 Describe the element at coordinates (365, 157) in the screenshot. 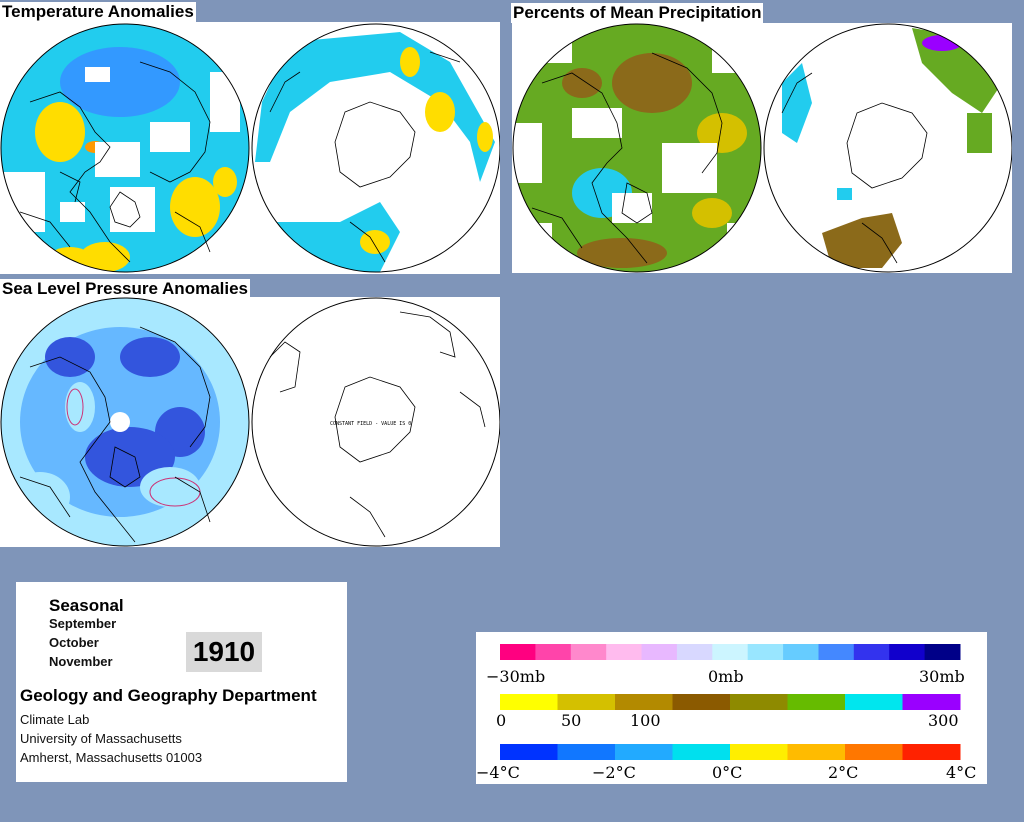

I see `temperature-south-coastlines` at that location.